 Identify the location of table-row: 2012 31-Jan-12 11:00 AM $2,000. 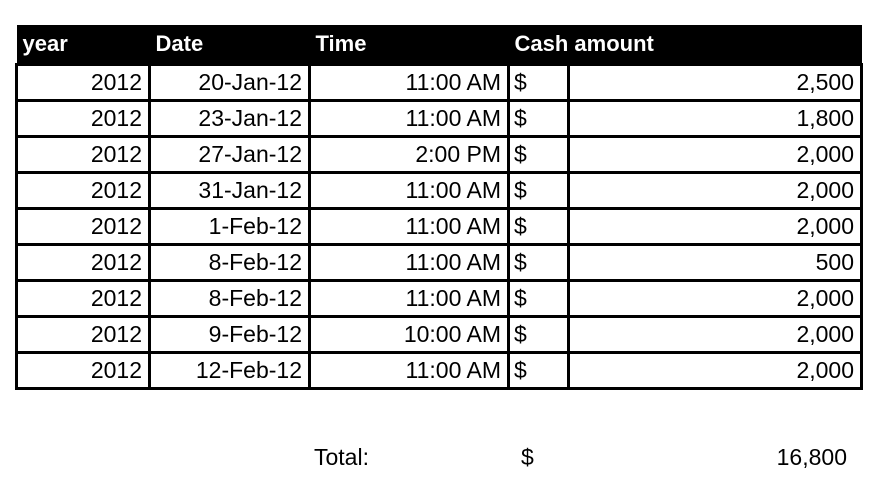
(439, 190).